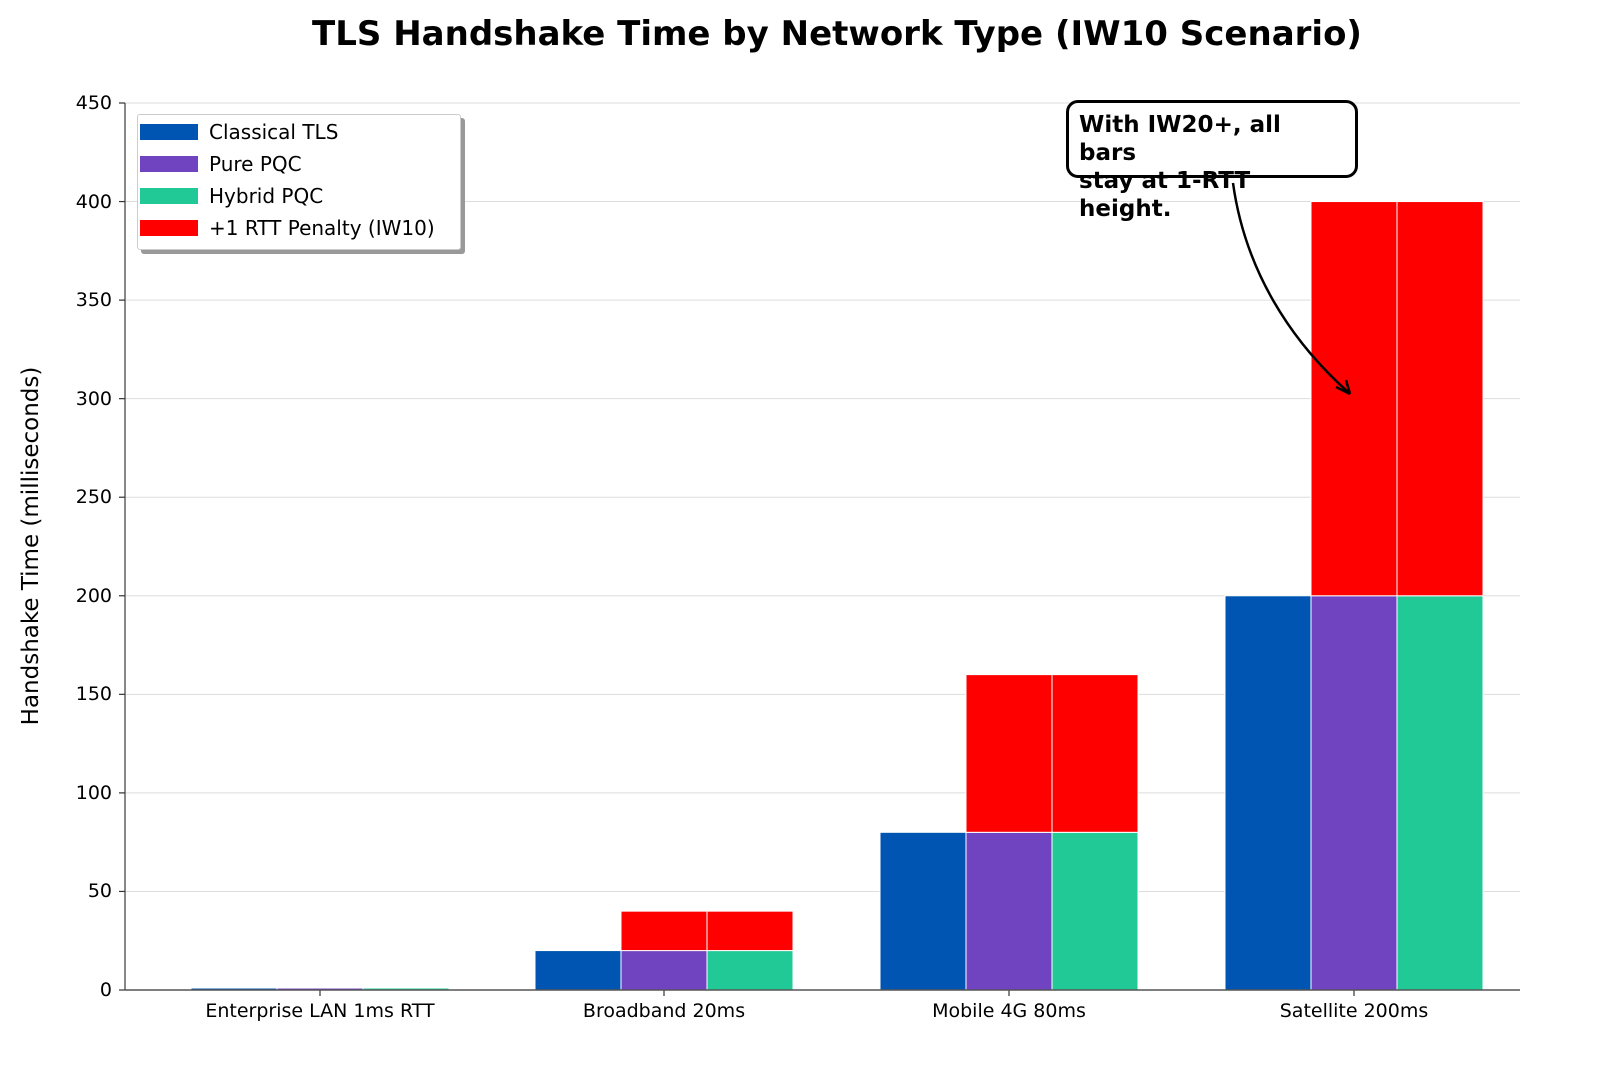 The image size is (1600, 1067). Describe the element at coordinates (274, 132) in the screenshot. I see `legend-label: Classical TLS` at that location.